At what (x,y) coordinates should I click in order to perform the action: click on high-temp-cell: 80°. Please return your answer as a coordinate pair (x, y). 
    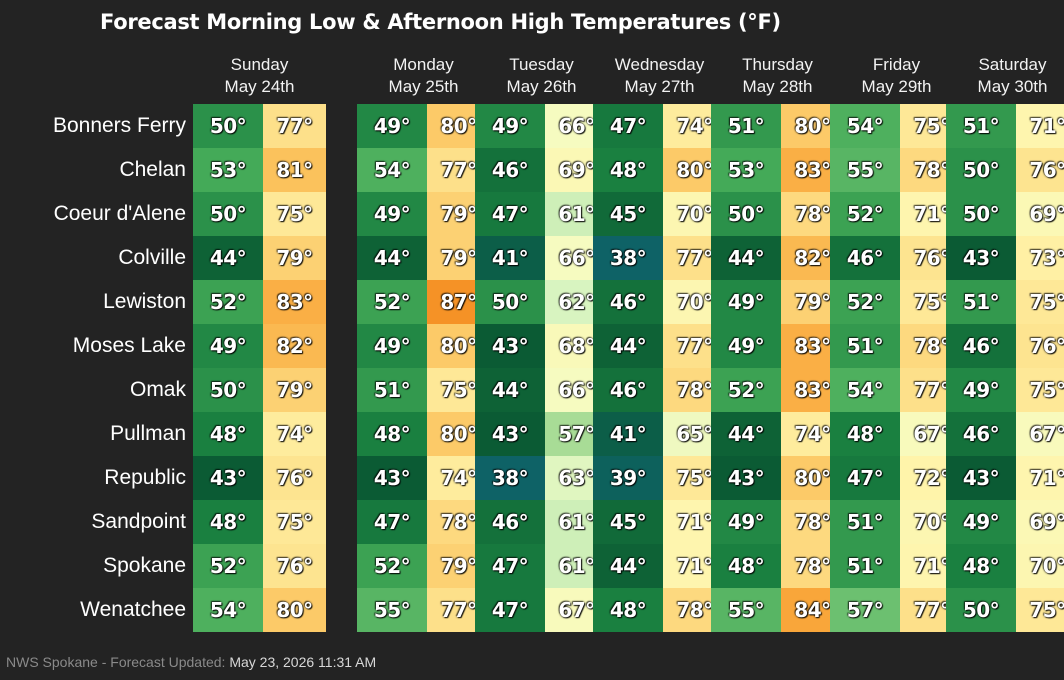
    Looking at the image, I should click on (294, 610).